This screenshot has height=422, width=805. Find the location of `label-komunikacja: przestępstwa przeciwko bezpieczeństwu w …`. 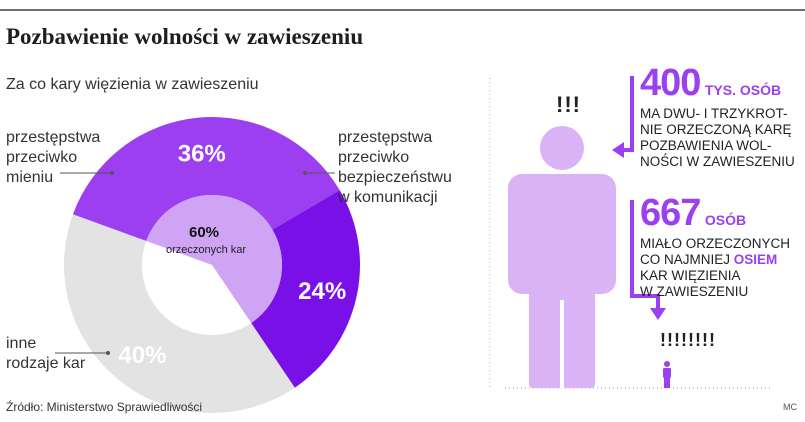

label-komunikacja: przestępstwa przeciwko bezpieczeństwu w … is located at coordinates (395, 167).